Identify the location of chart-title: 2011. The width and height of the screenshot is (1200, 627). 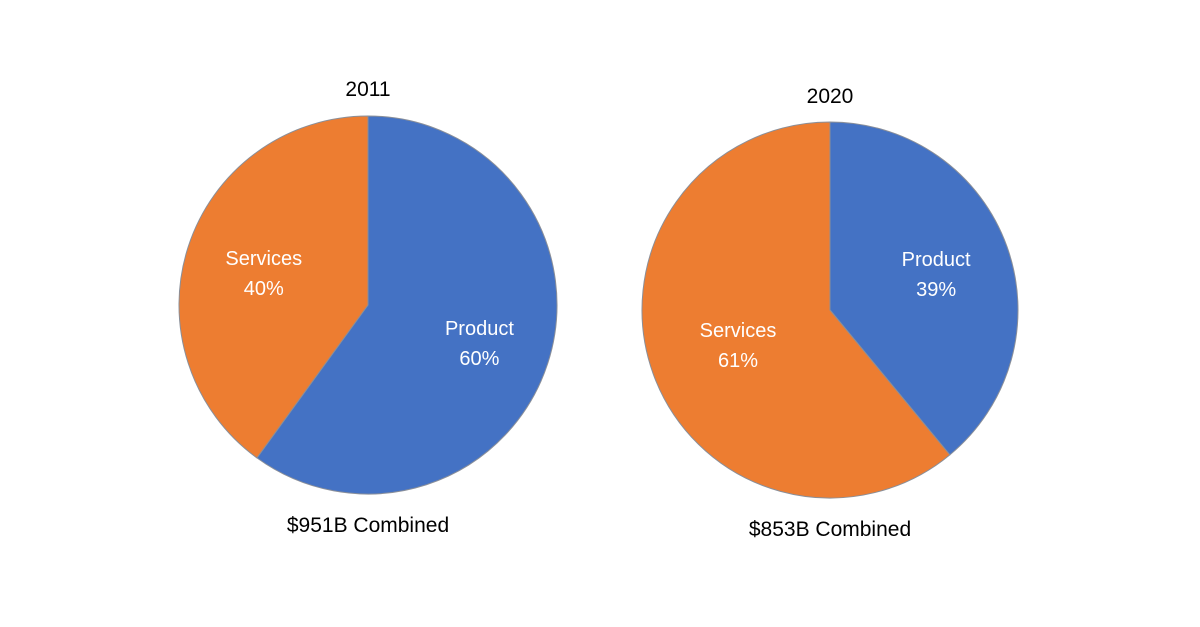
(367, 89).